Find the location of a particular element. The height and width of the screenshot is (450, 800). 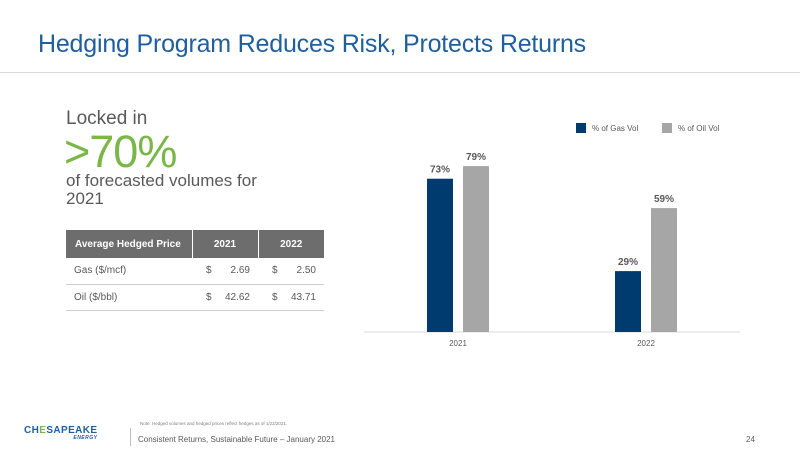

data-label: 73% is located at coordinates (440, 170).